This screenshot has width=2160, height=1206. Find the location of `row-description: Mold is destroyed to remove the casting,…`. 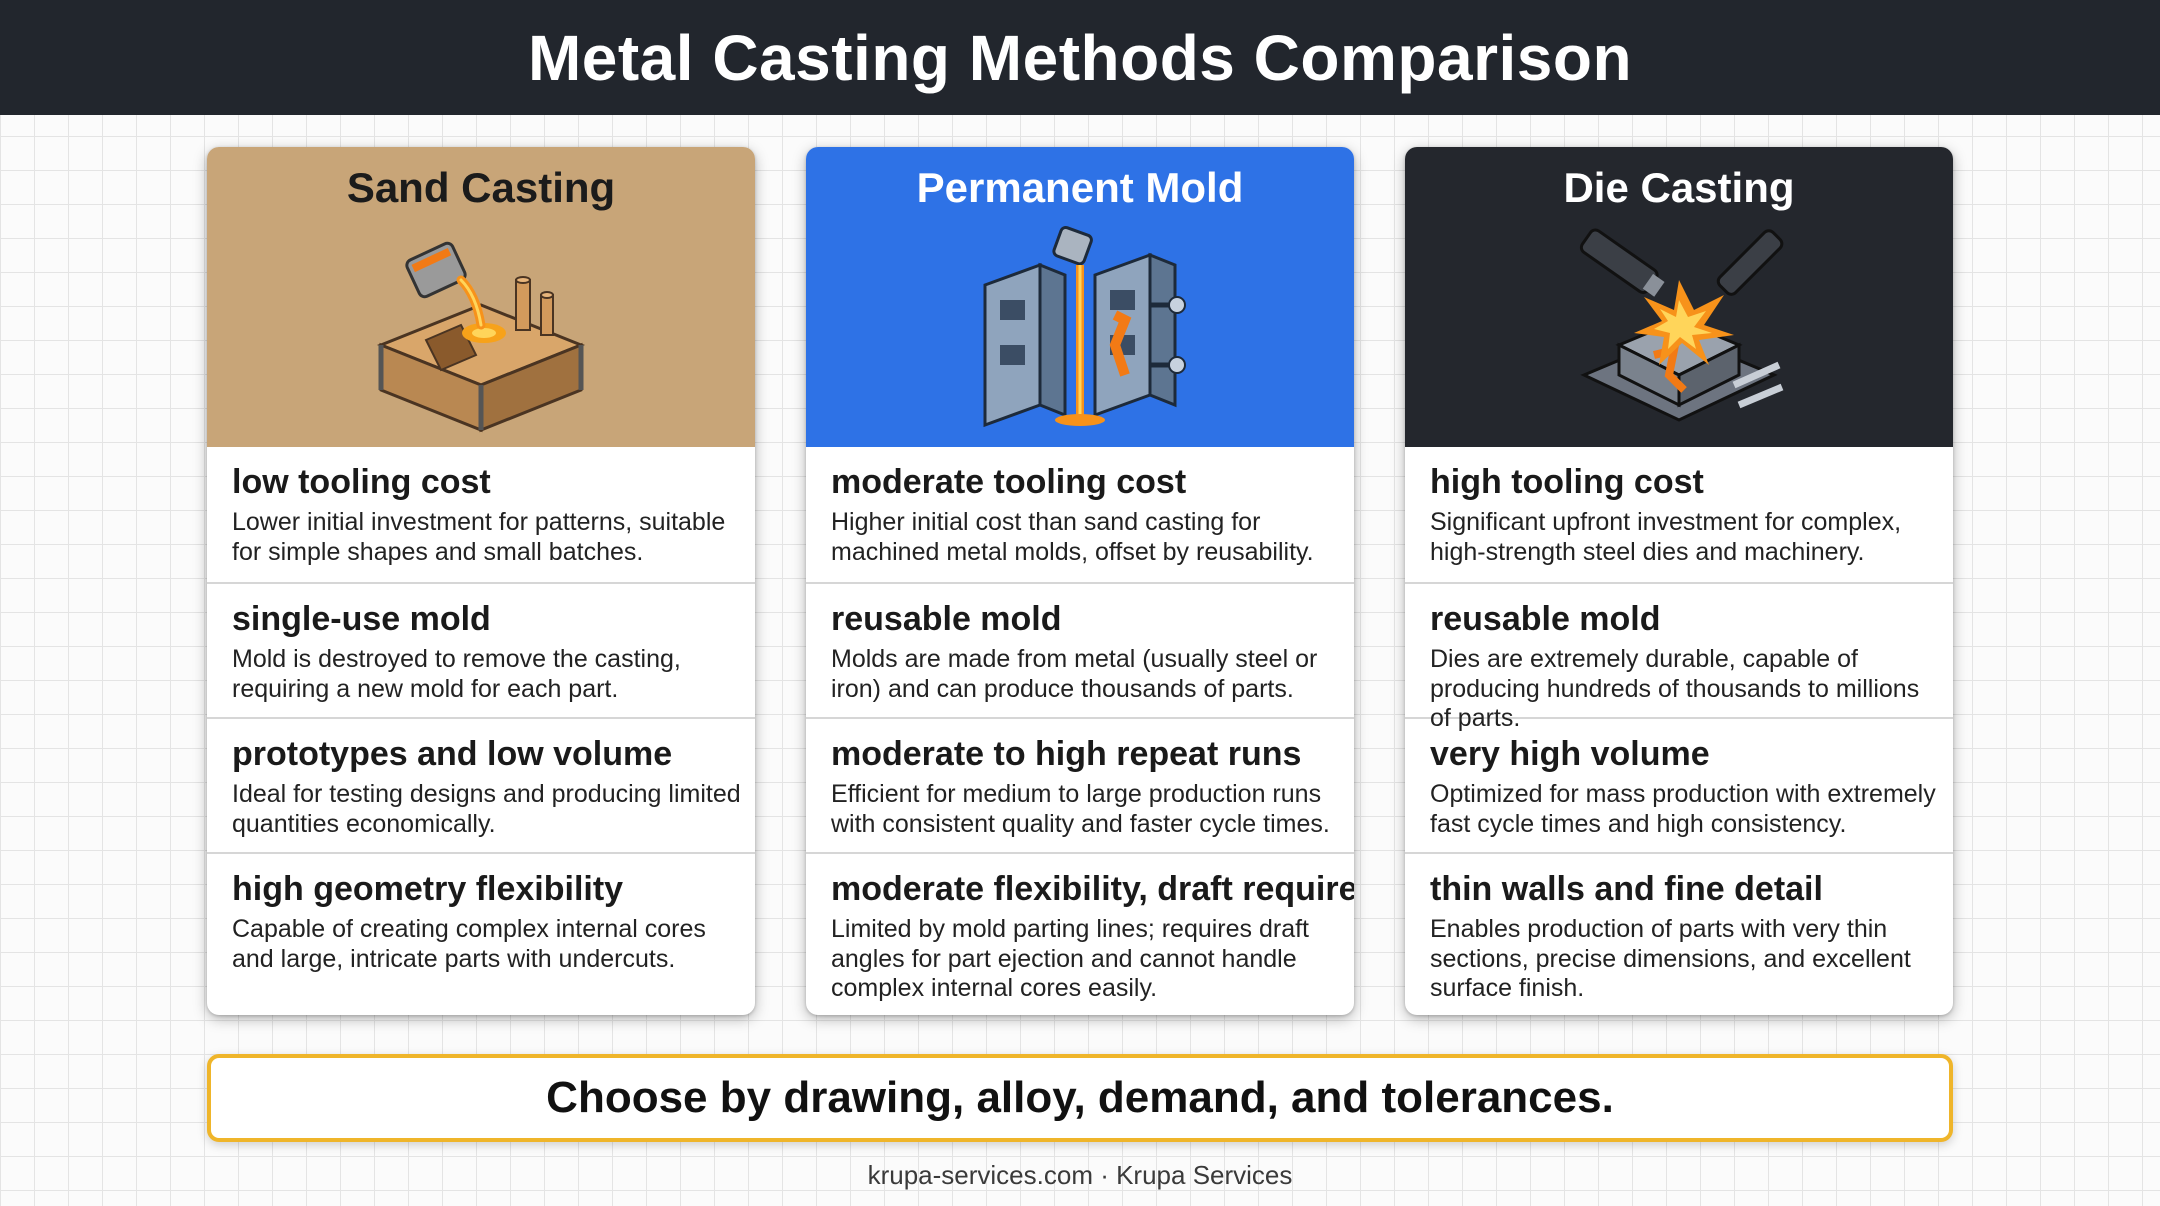

row-description: Mold is destroyed to remove the casting,… is located at coordinates (456, 674).